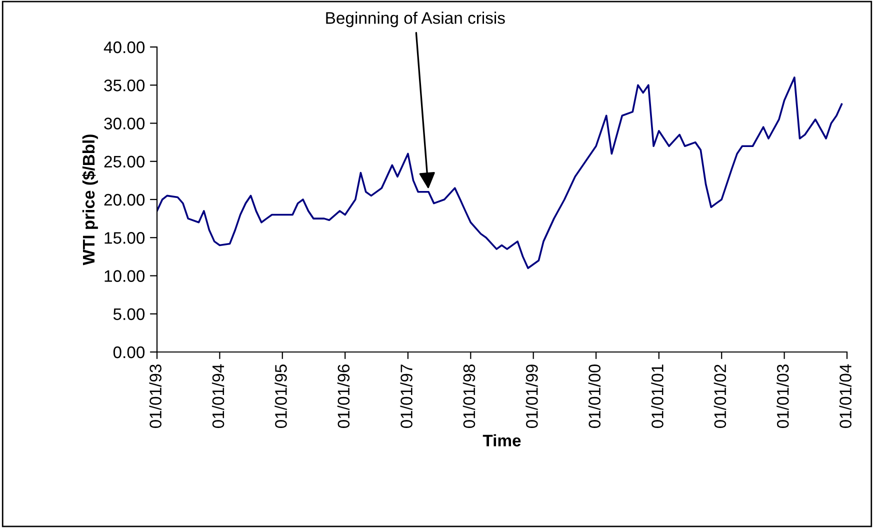 This screenshot has height=528, width=874. Describe the element at coordinates (155, 396) in the screenshot. I see `x-tick-label: 01/01/93` at that location.